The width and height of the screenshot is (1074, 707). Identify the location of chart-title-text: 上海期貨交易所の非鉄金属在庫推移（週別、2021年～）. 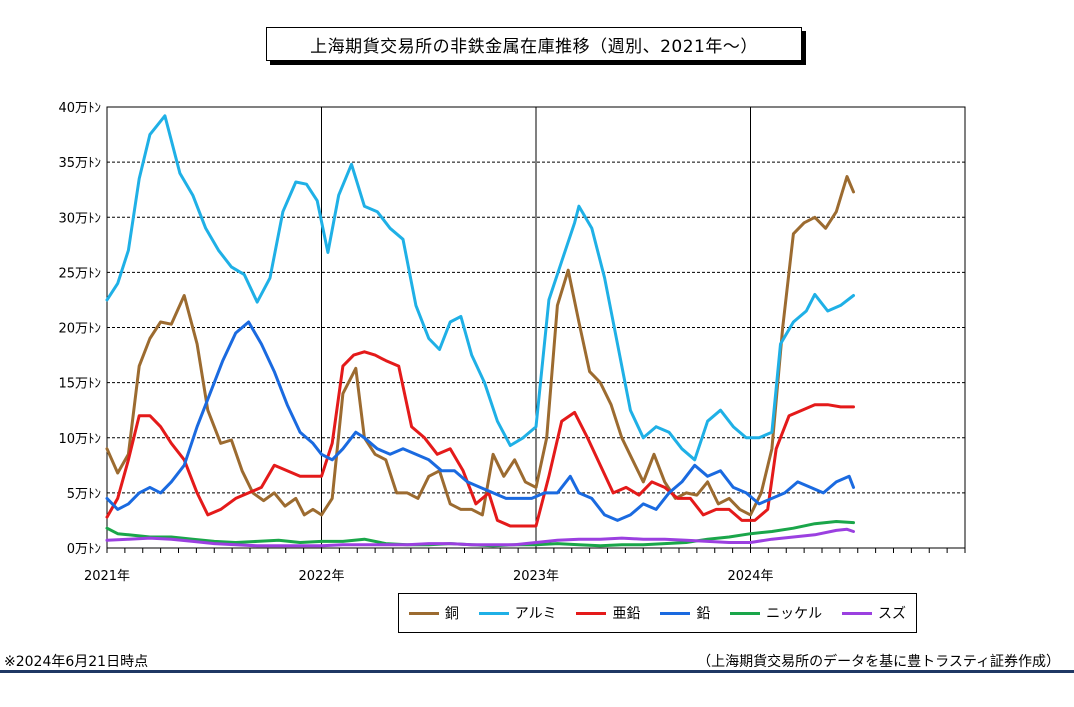
(534, 46).